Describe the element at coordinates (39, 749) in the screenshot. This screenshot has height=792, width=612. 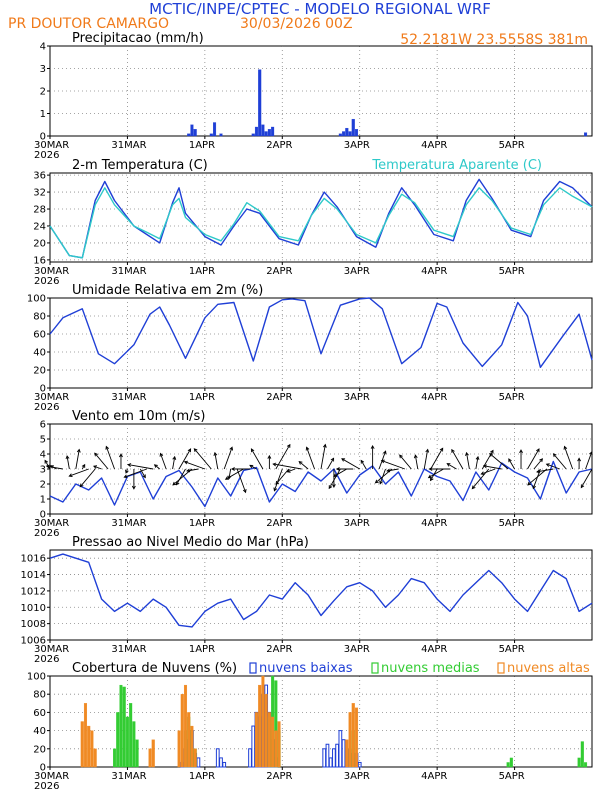
I see `y-tick-label: 20` at that location.